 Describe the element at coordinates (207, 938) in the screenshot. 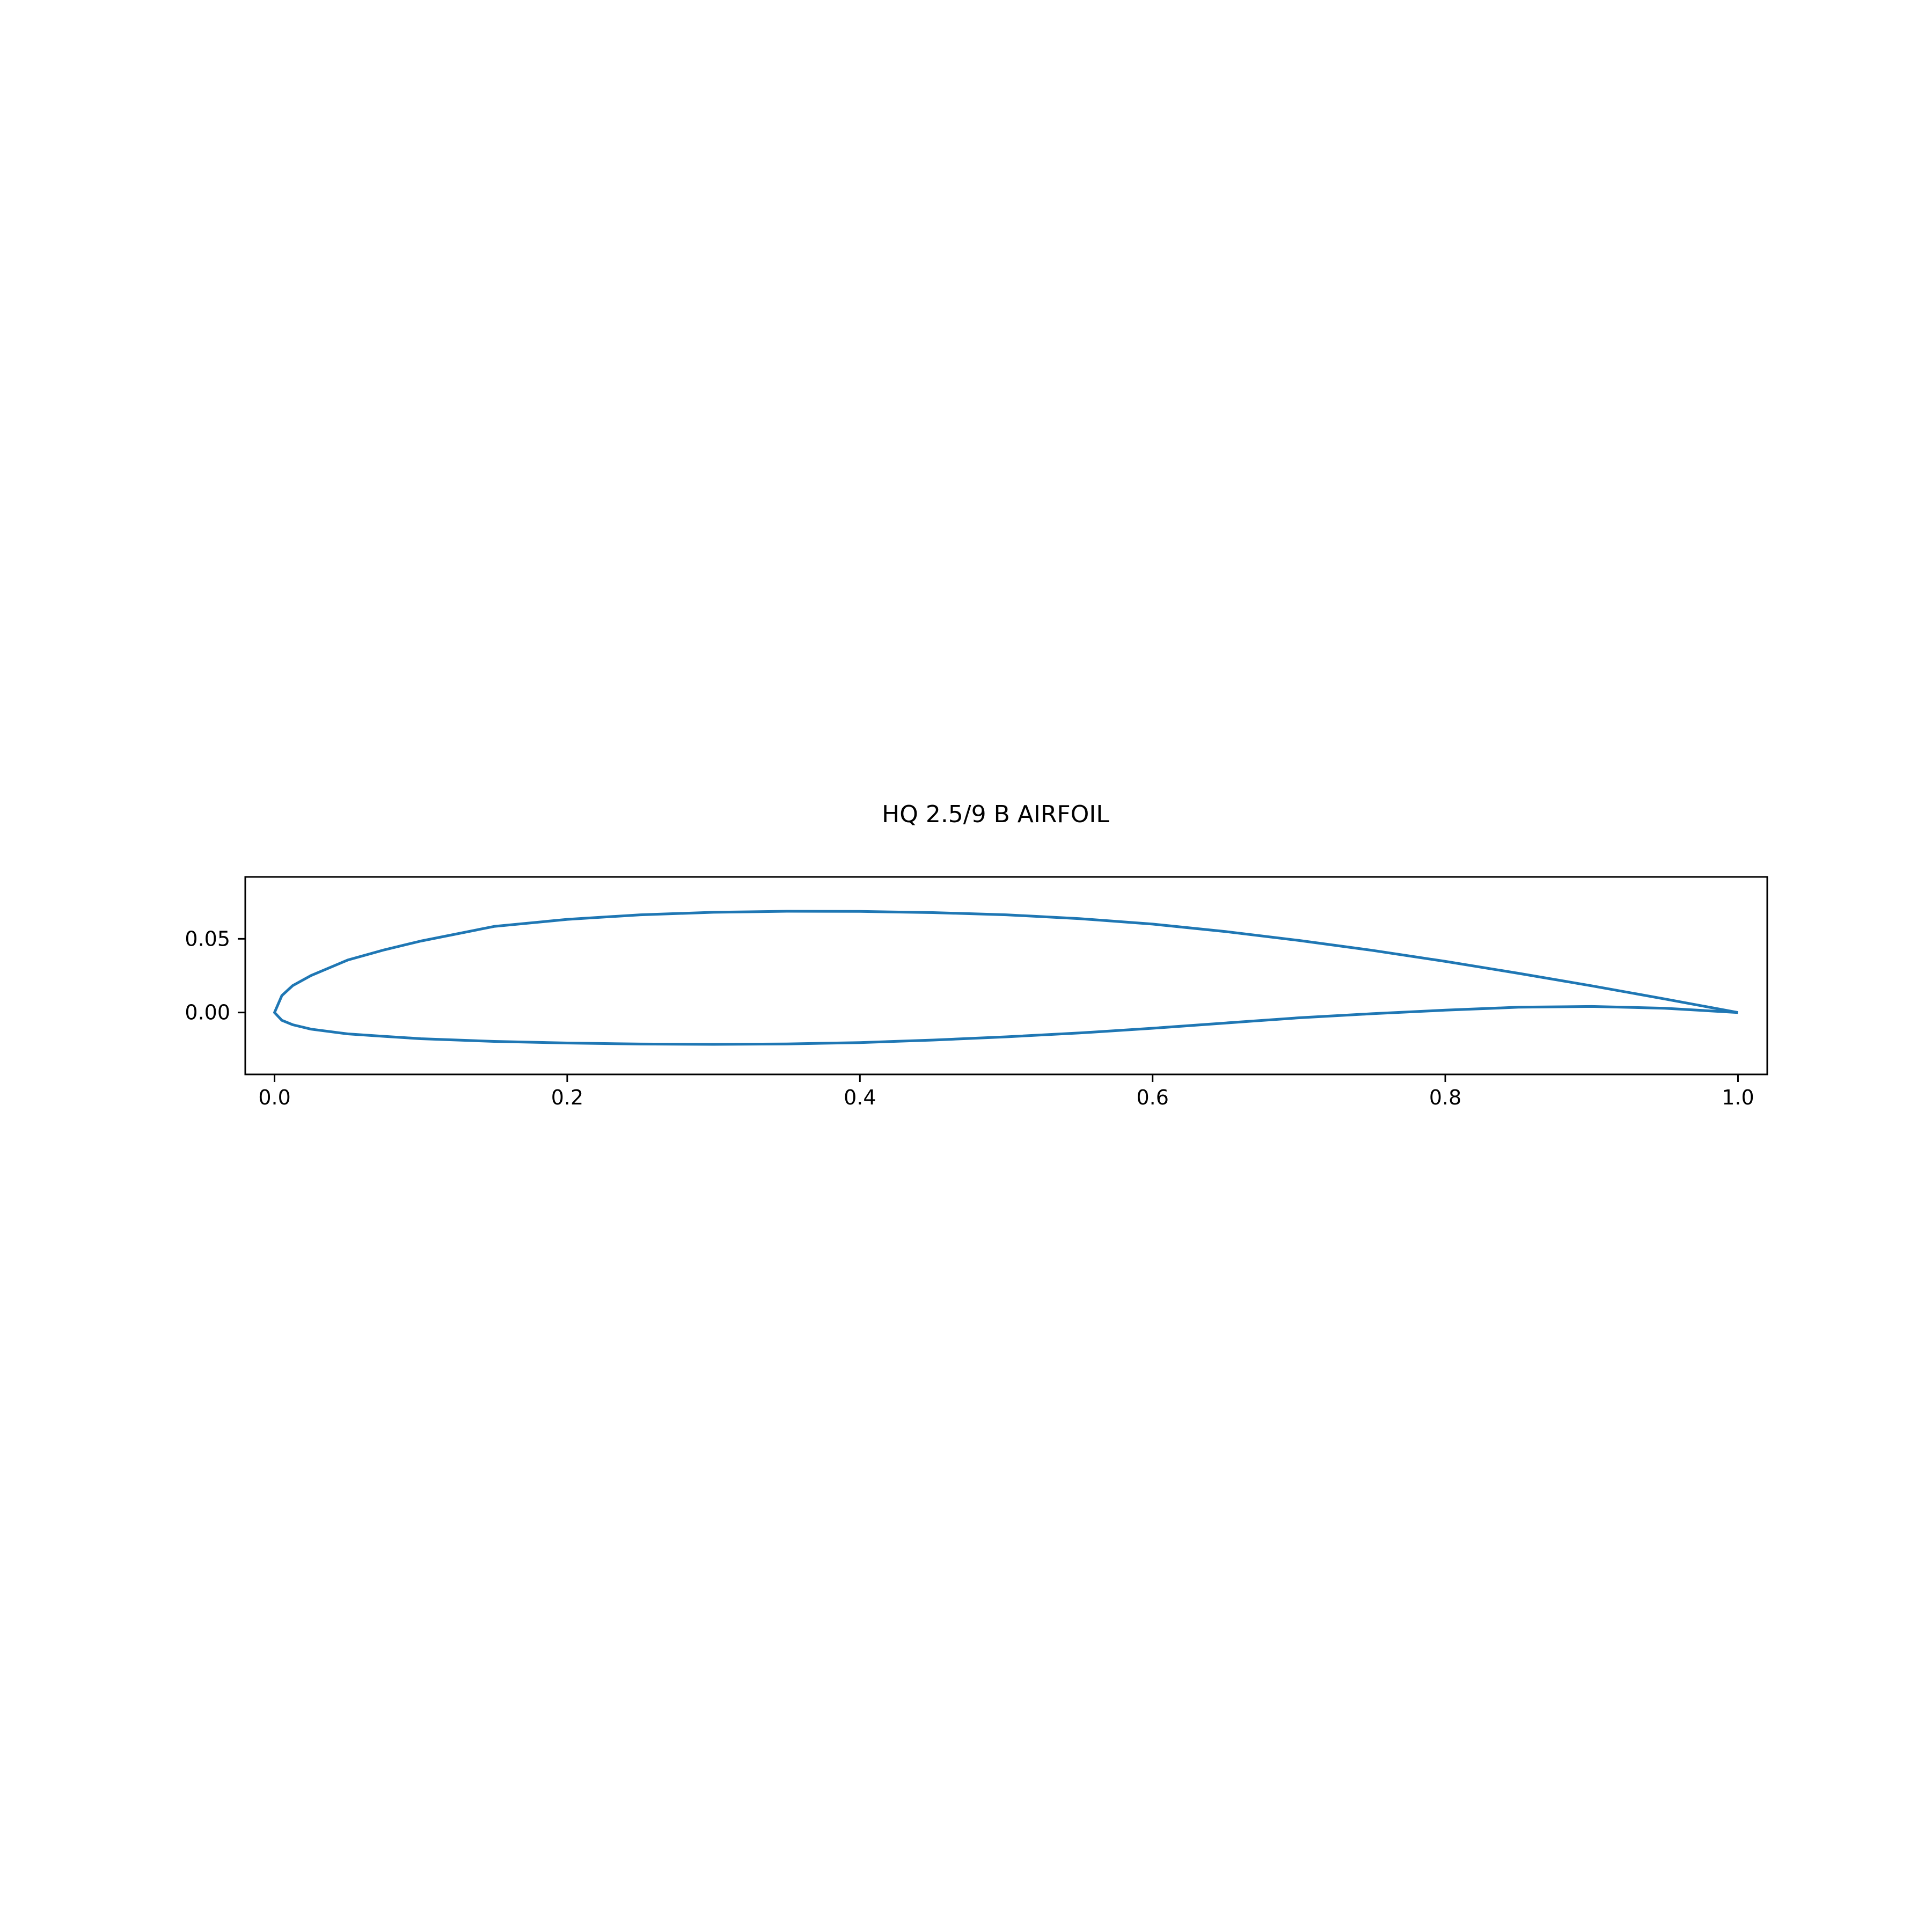

I see `y-tick-label: 0.05` at that location.